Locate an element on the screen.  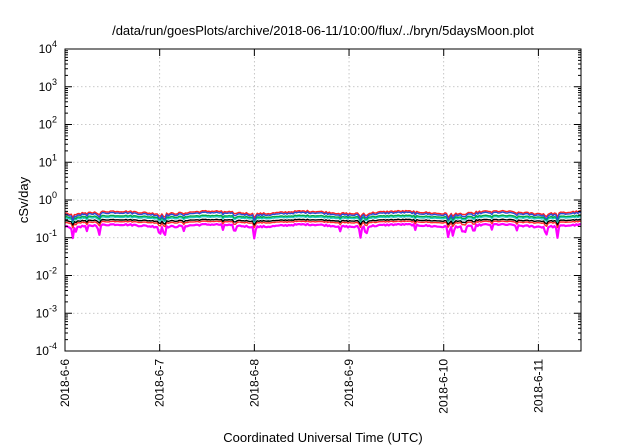
series-layer is located at coordinates (323, 224).